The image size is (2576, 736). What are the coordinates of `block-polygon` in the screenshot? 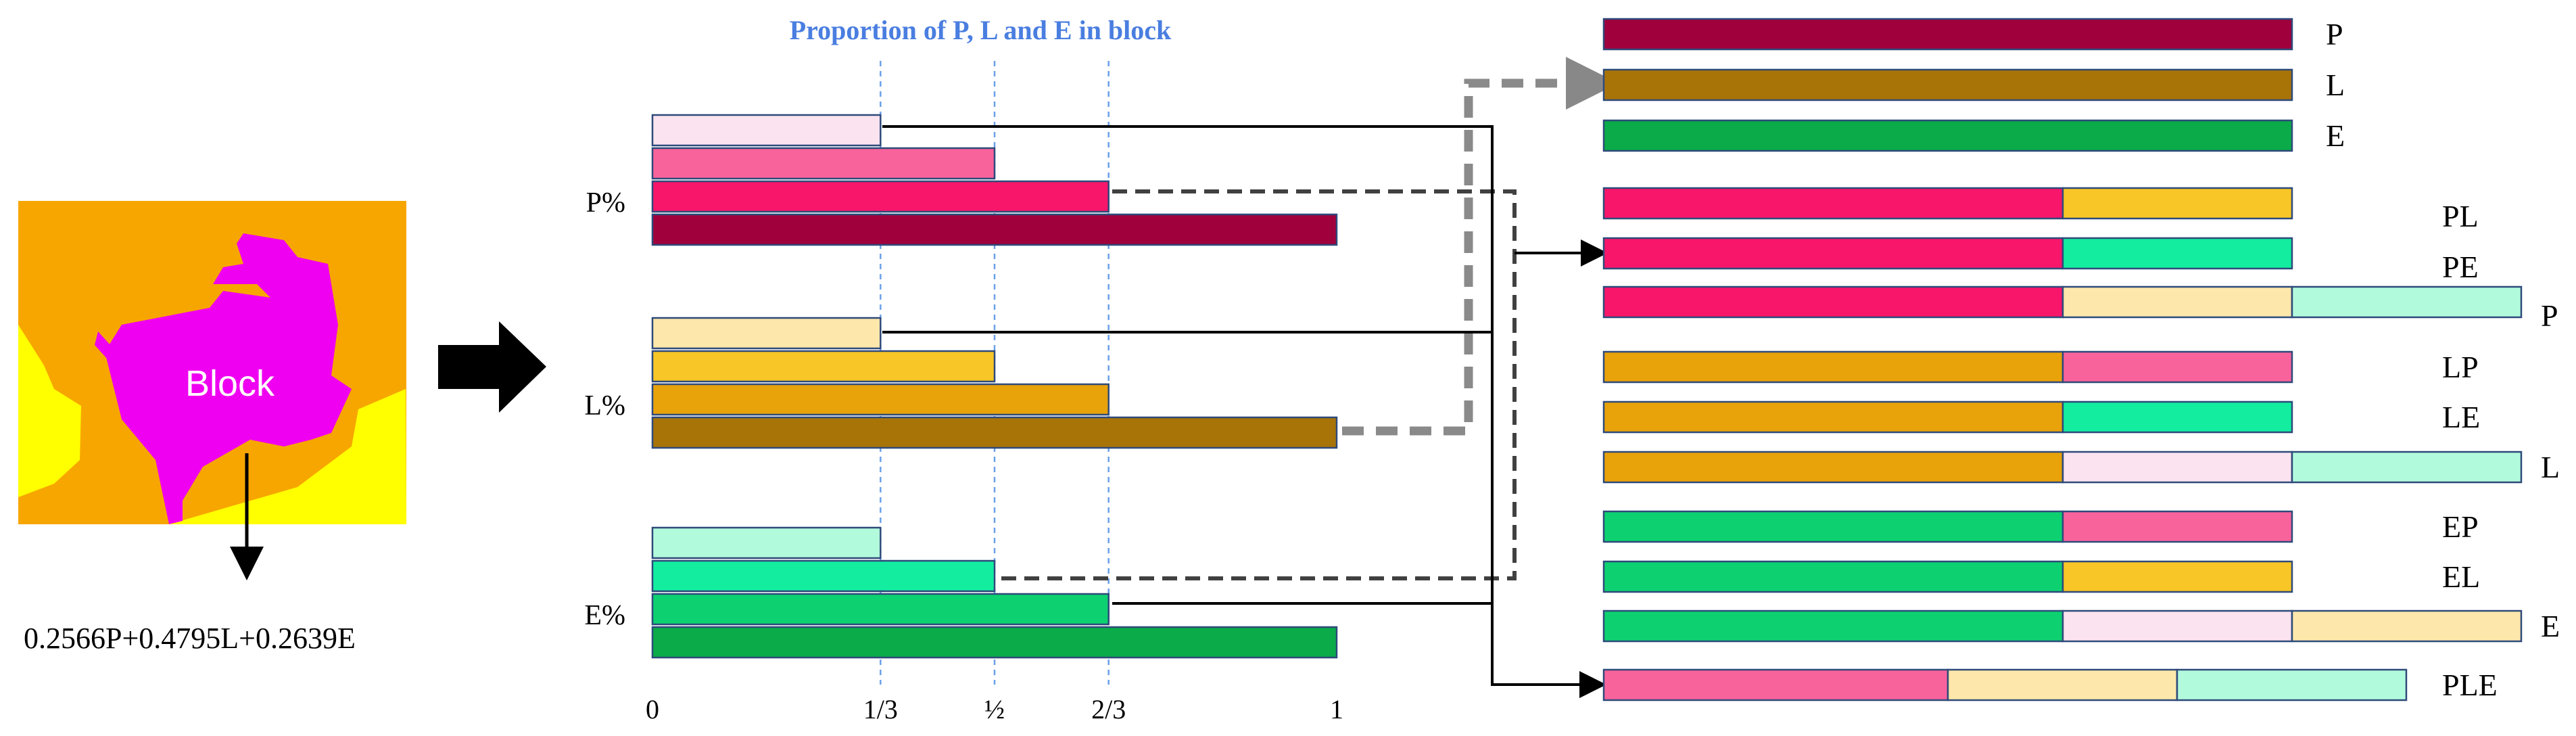 It's located at (228, 378).